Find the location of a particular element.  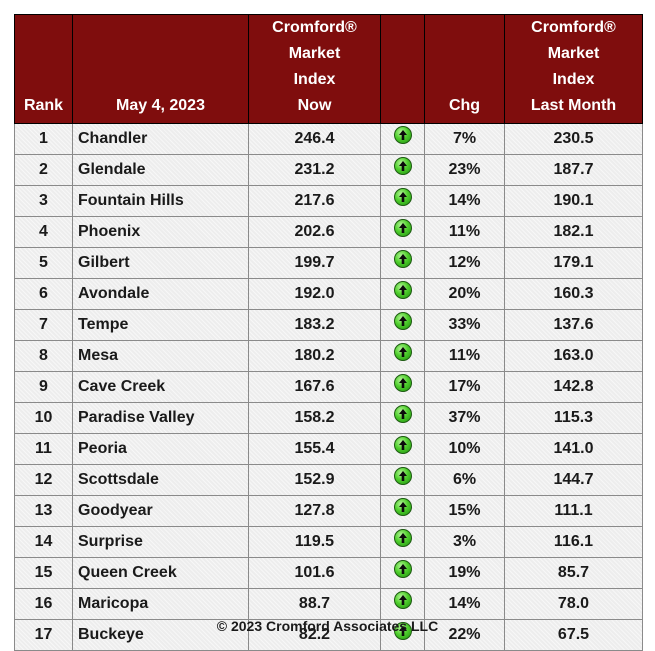

index-now-value: 88.7 is located at coordinates (314, 603).